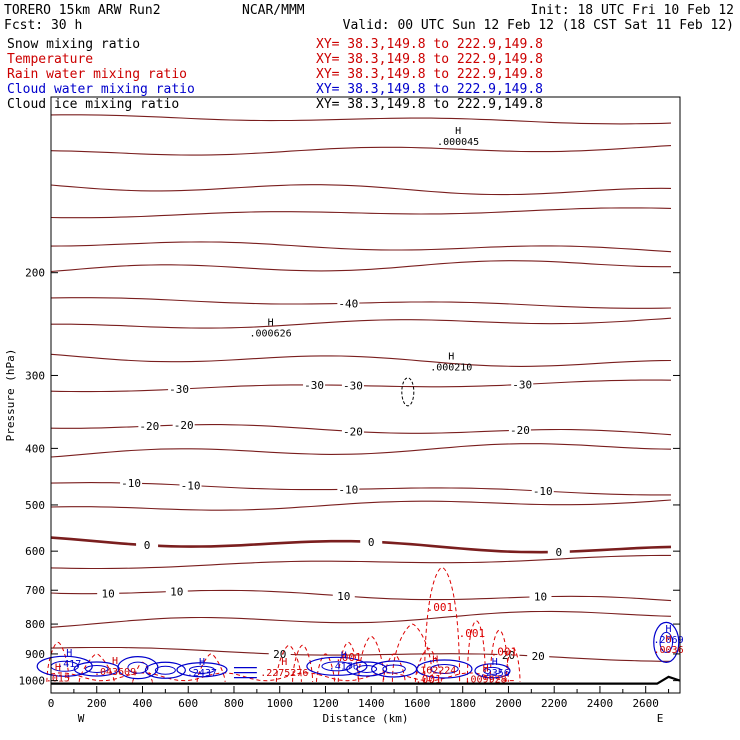  I want to click on y-tick-label: 400, so click(35, 448).